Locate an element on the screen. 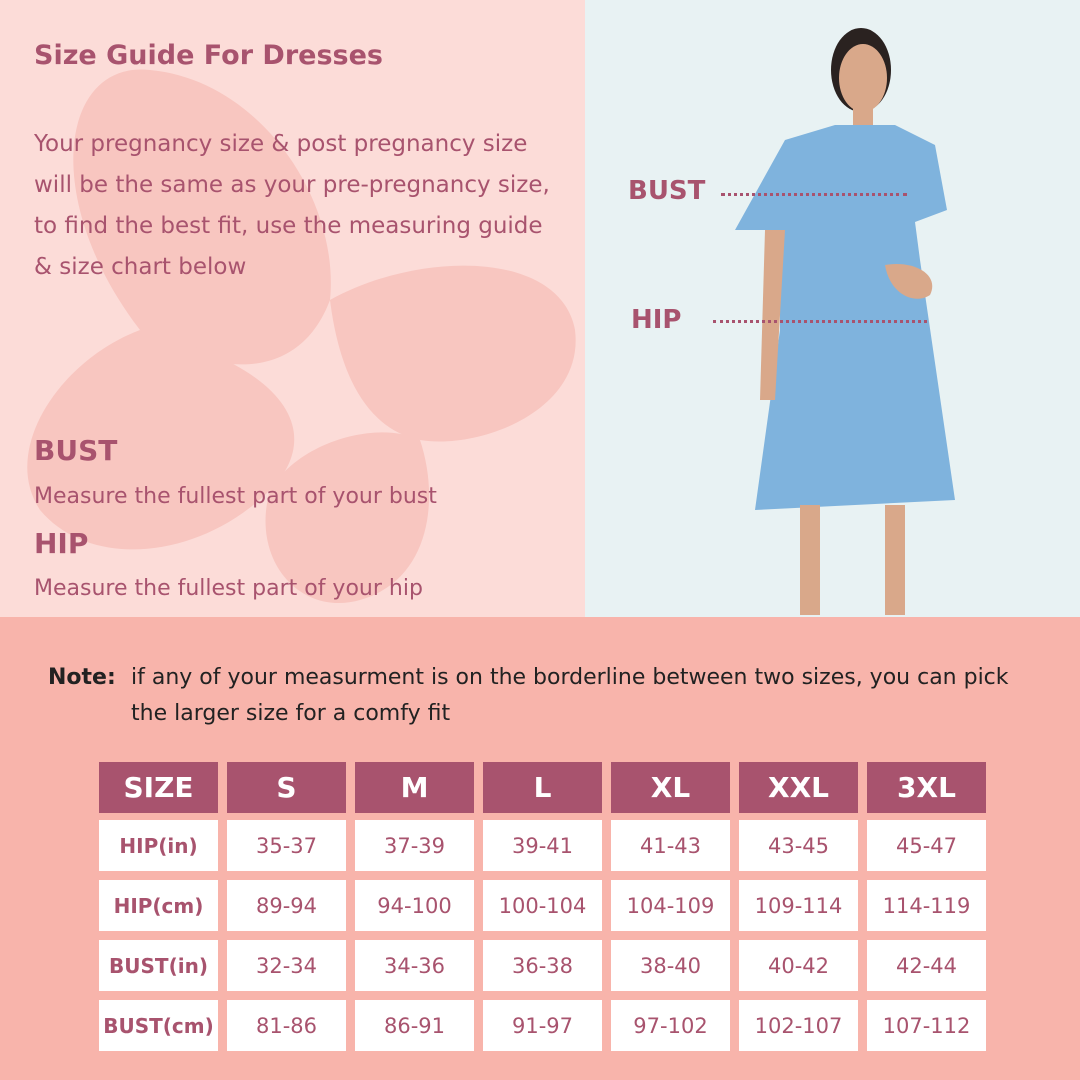 The image size is (1080, 1080). hip-line is located at coordinates (820, 321).